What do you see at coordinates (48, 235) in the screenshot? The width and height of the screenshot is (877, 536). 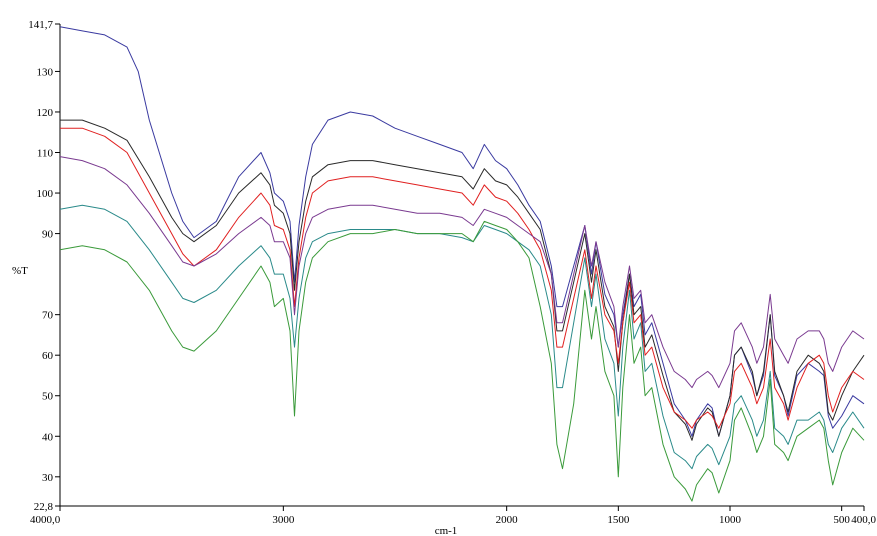 I see `y-tick-label: 90` at bounding box center [48, 235].